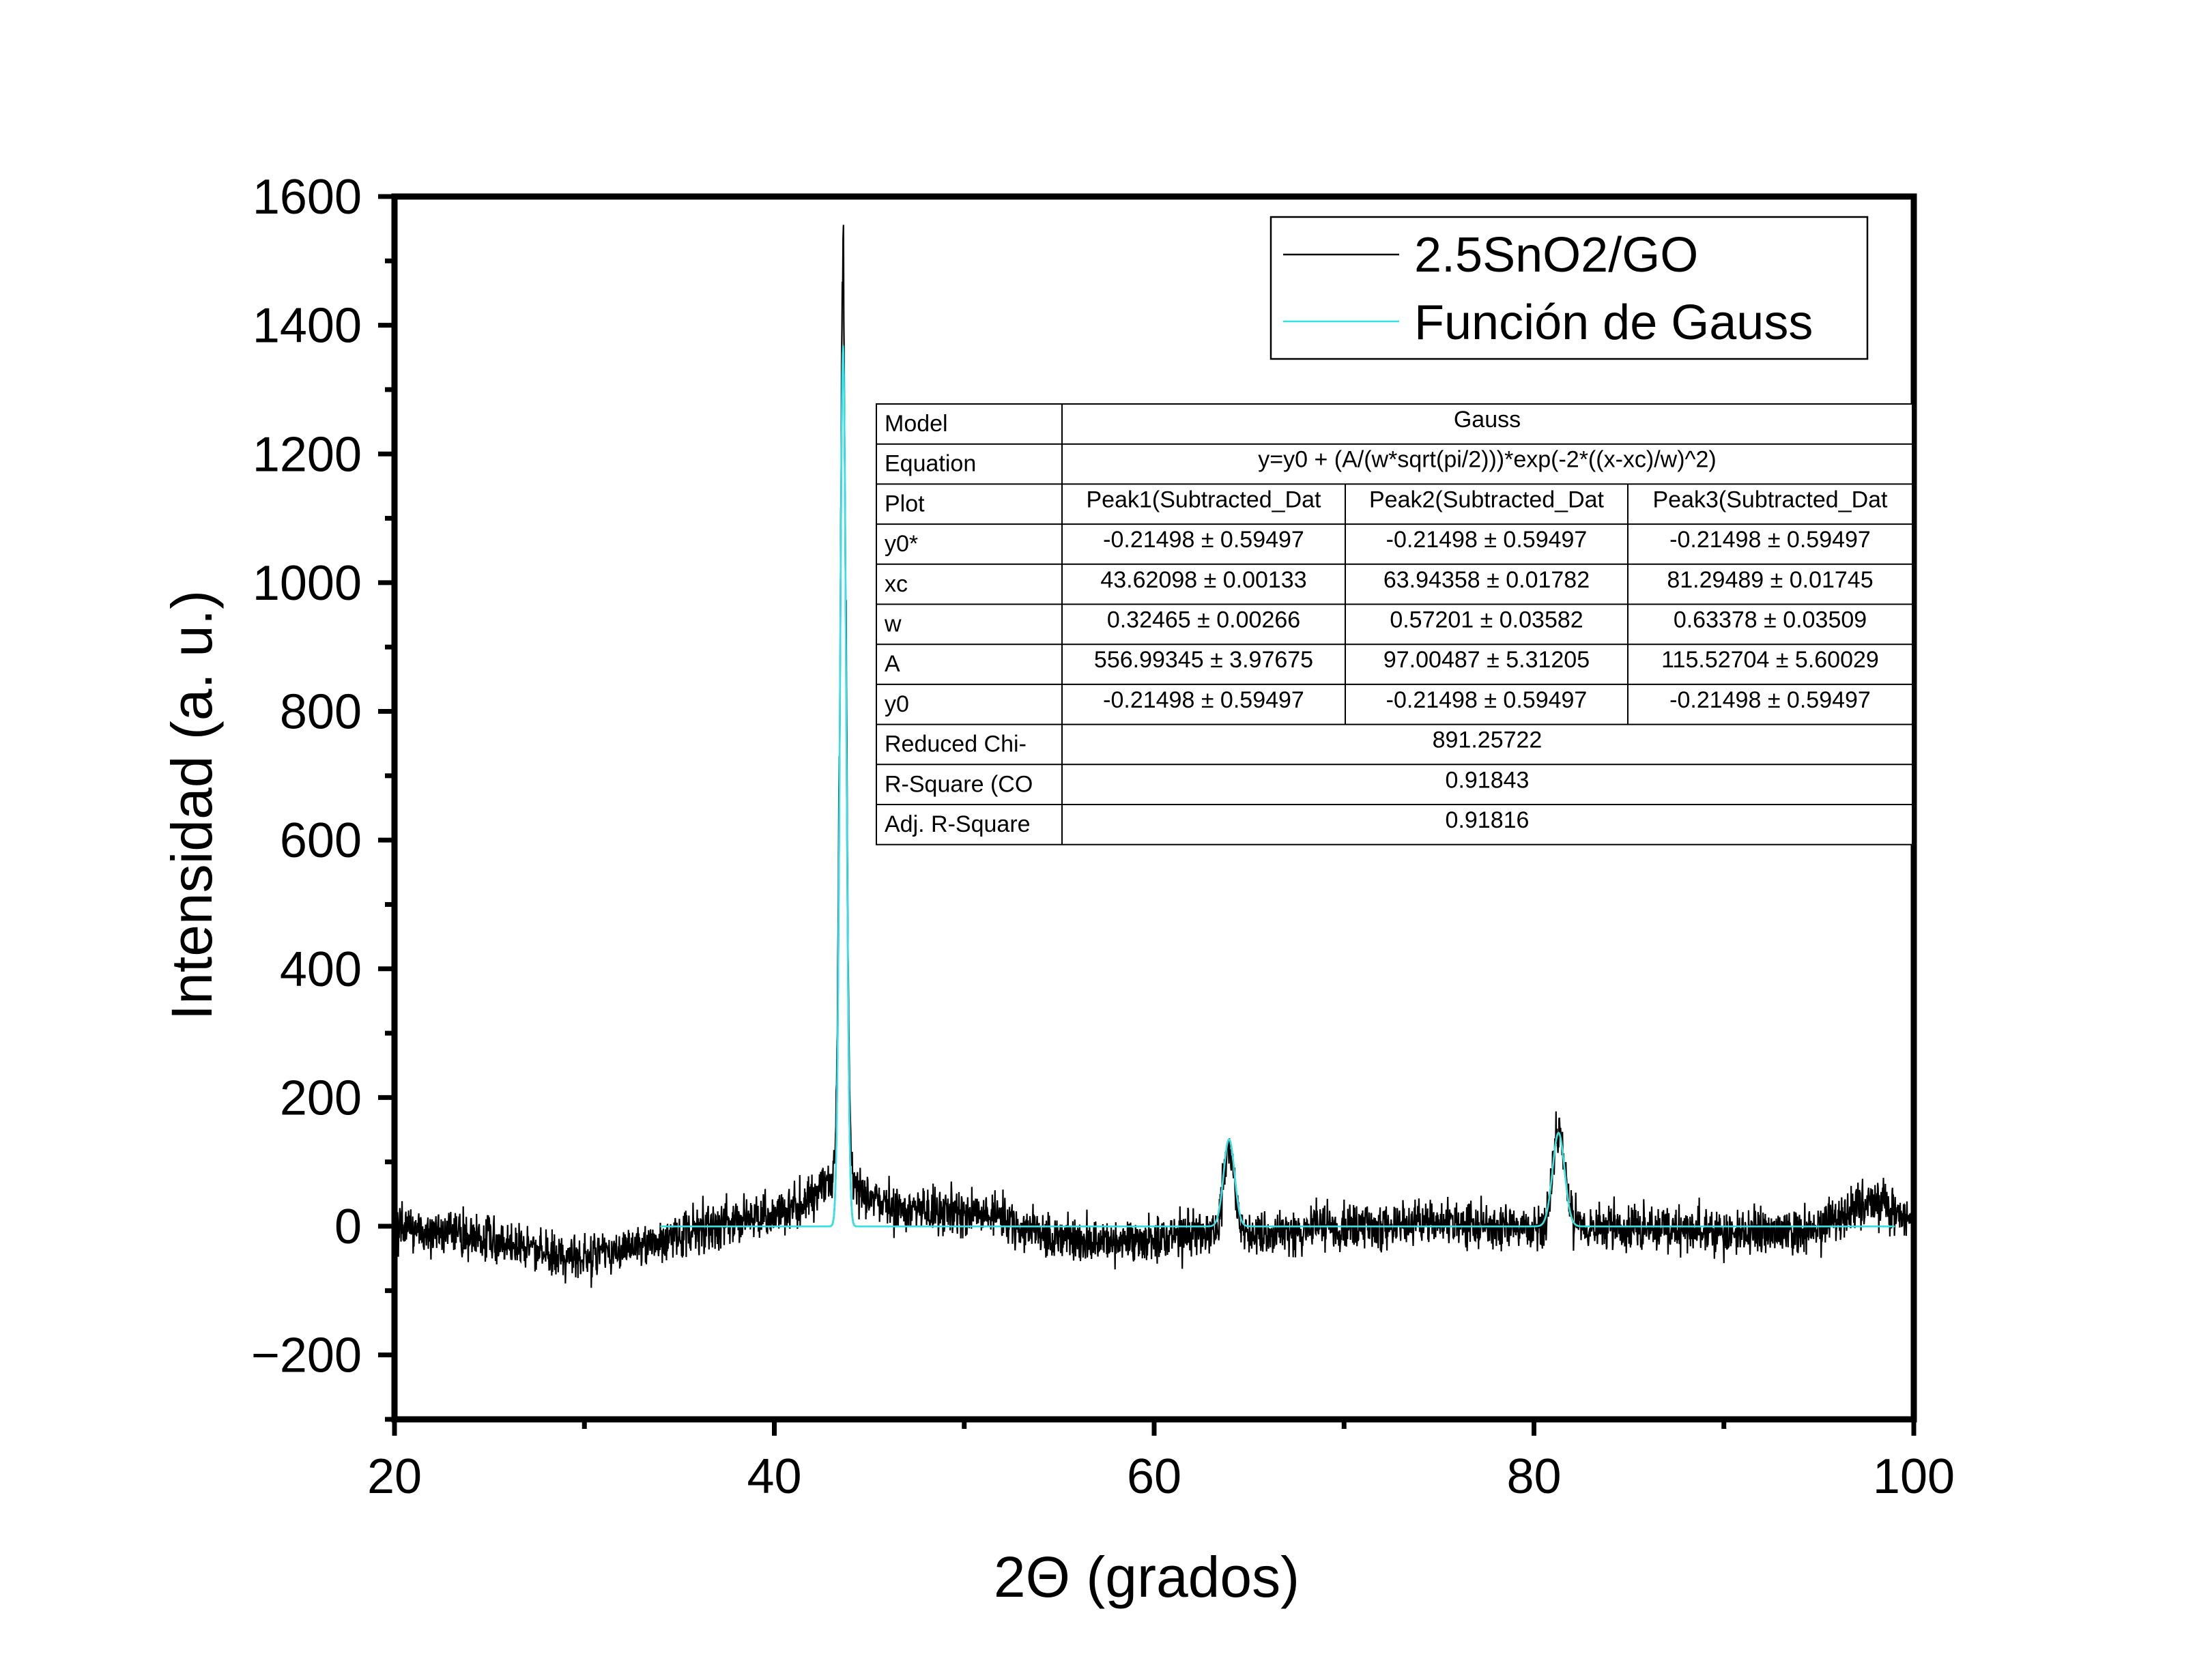 The width and height of the screenshot is (2195, 1680). I want to click on table-cell-span: Gauss, so click(1487, 420).